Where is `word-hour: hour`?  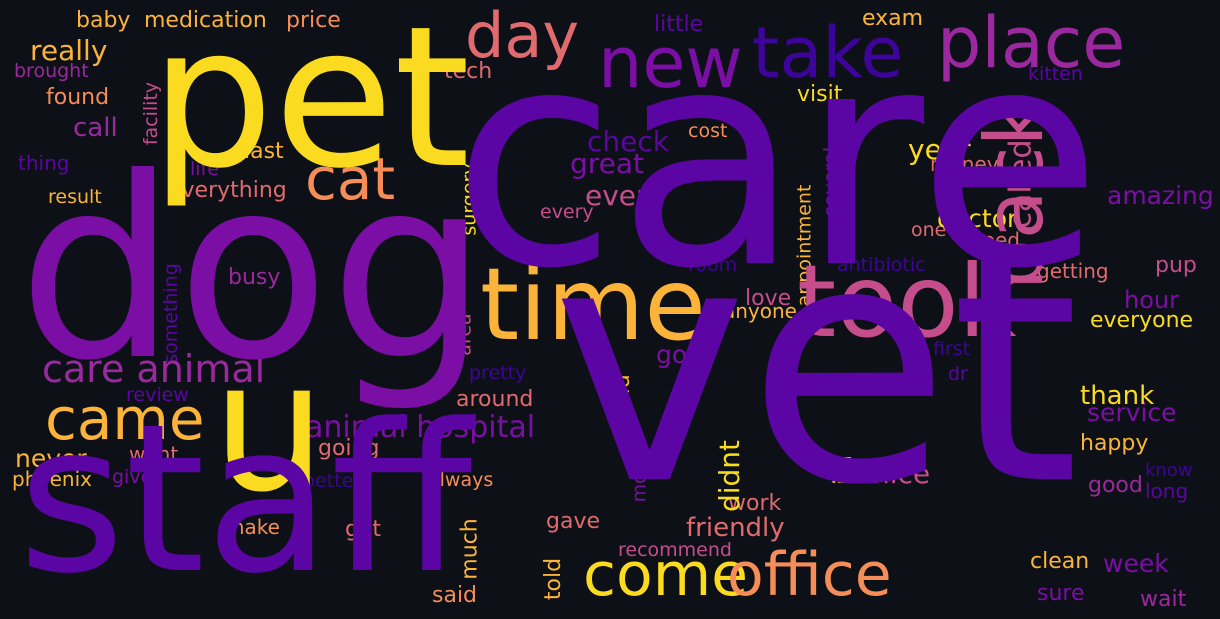 word-hour: hour is located at coordinates (1151, 300).